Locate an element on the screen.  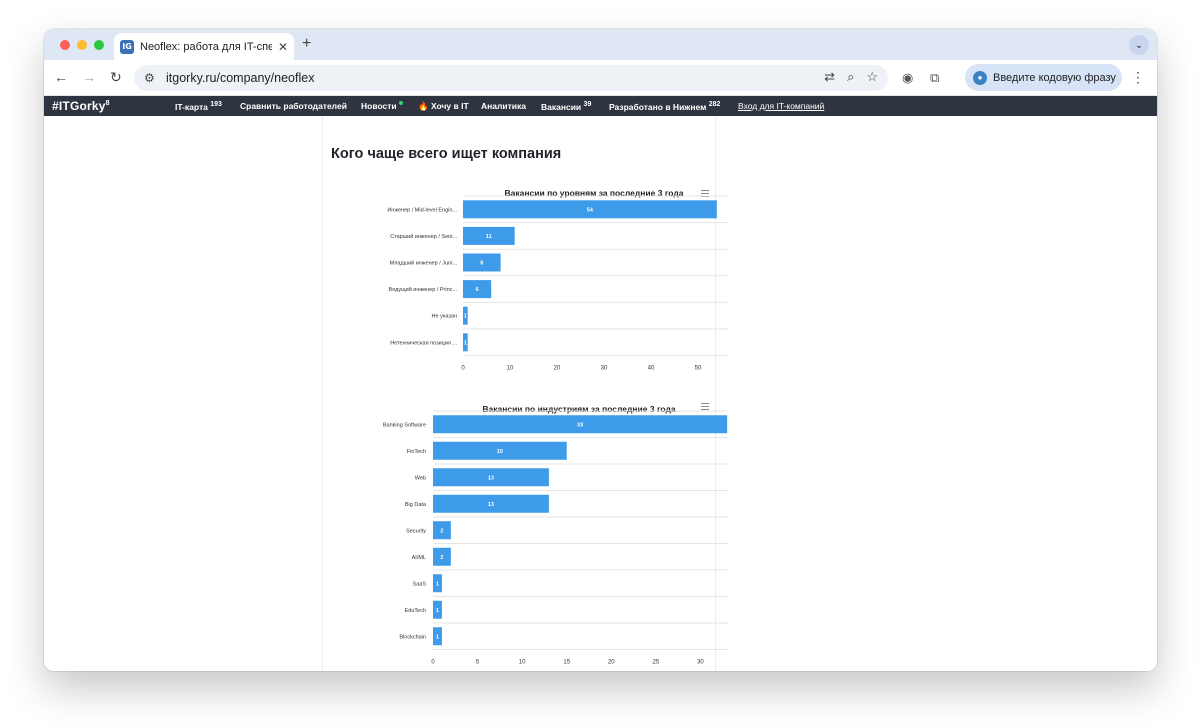
window-controls is located at coordinates (82, 45).